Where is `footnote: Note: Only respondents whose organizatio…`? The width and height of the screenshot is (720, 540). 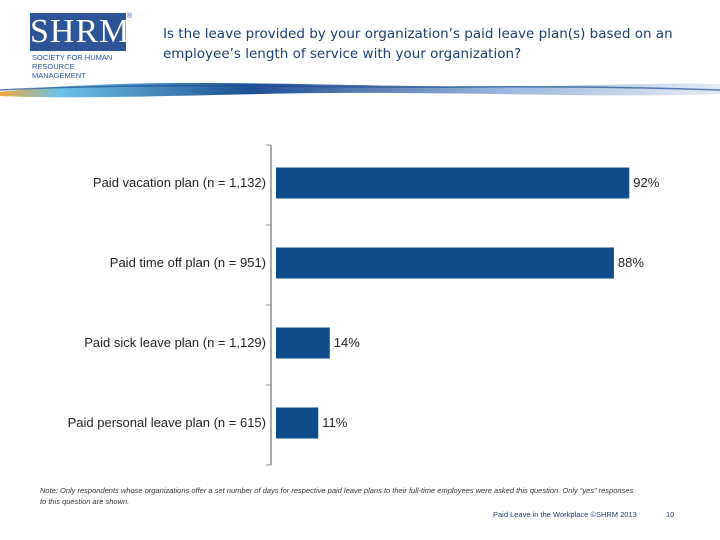 footnote: Note: Only respondents whose organizatio… is located at coordinates (337, 496).